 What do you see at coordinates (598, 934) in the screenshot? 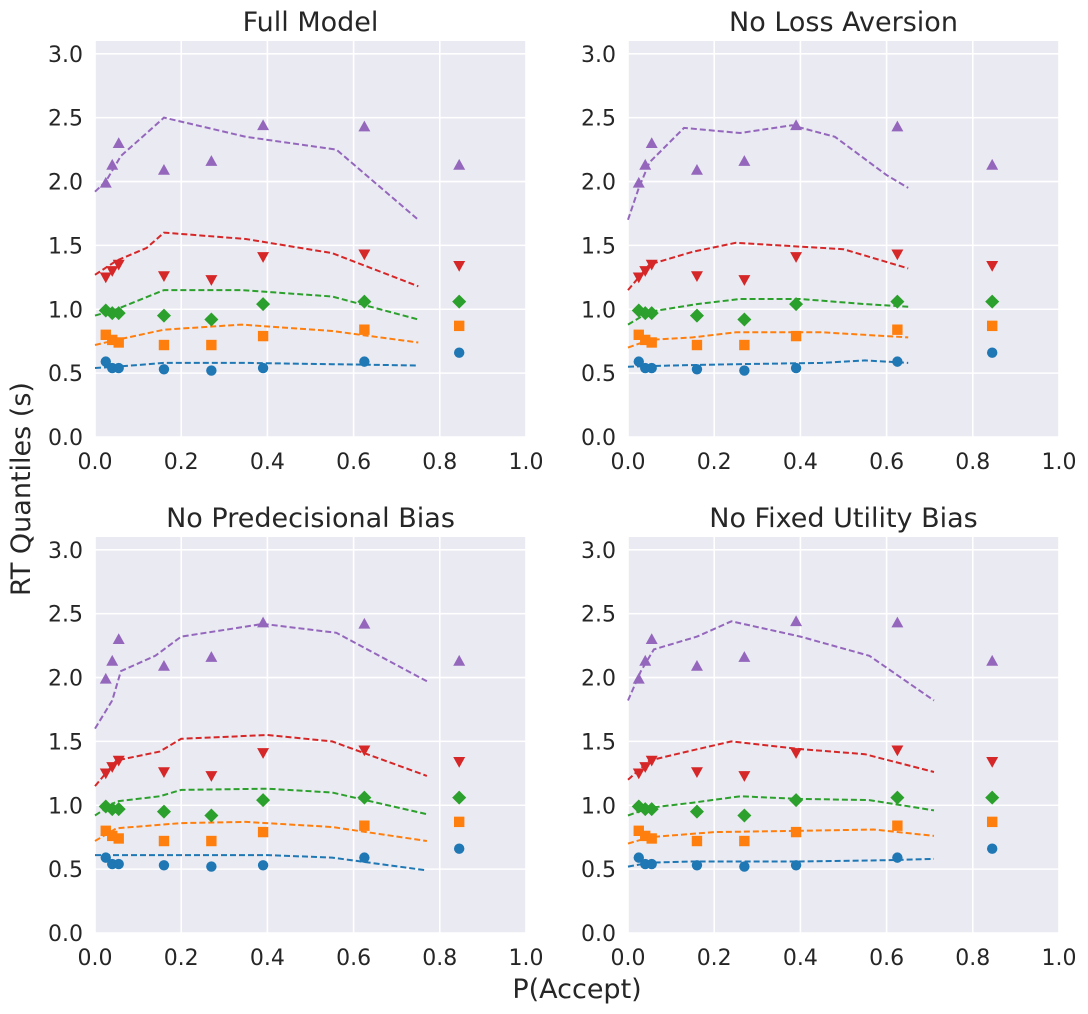
I see `y-tick-label: 0.0` at bounding box center [598, 934].